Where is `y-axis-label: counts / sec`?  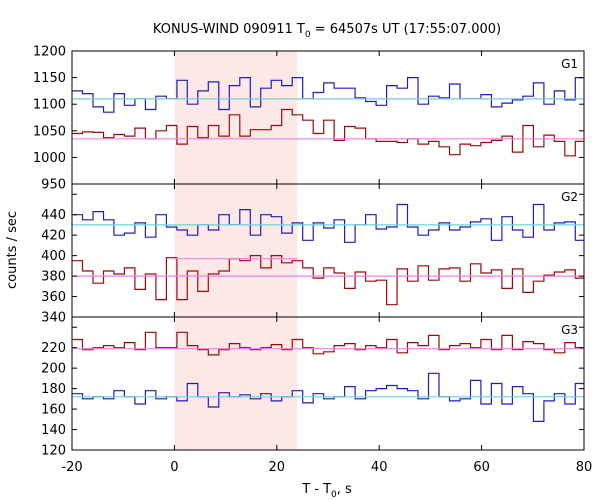
y-axis-label: counts / sec is located at coordinates (12, 250).